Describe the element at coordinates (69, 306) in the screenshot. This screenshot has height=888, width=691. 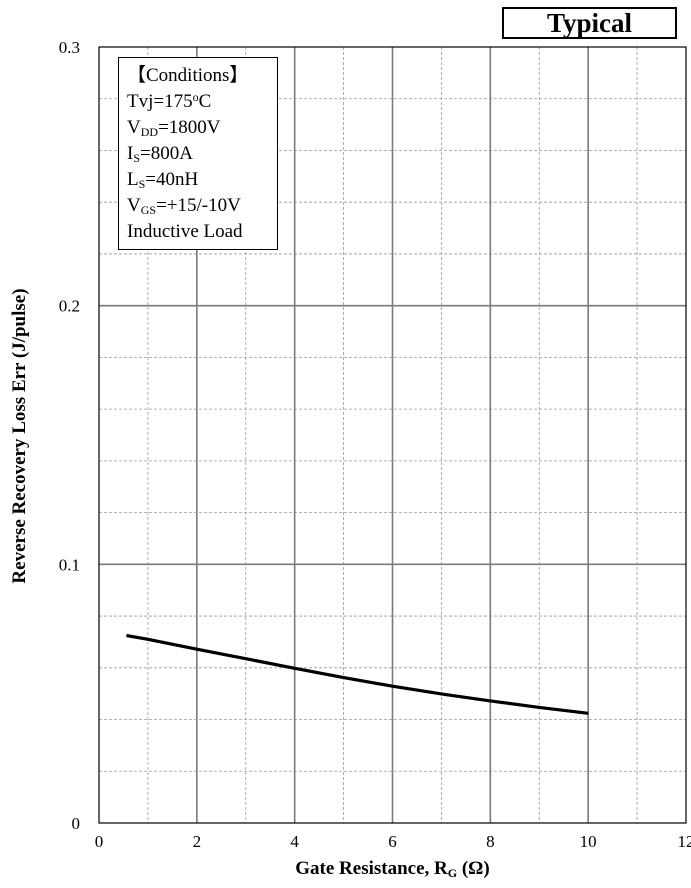
I see `y-tick-label: 0.2` at that location.